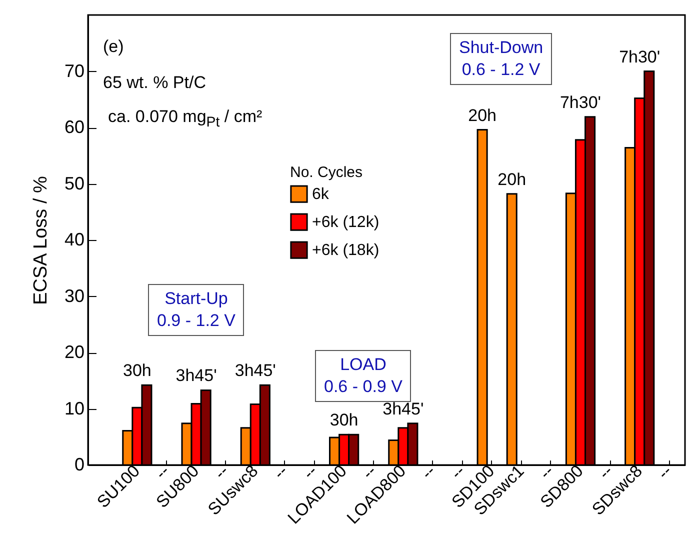  Describe the element at coordinates (41, 240) in the screenshot. I see `y-axis-title: ECSA Loss / %` at that location.